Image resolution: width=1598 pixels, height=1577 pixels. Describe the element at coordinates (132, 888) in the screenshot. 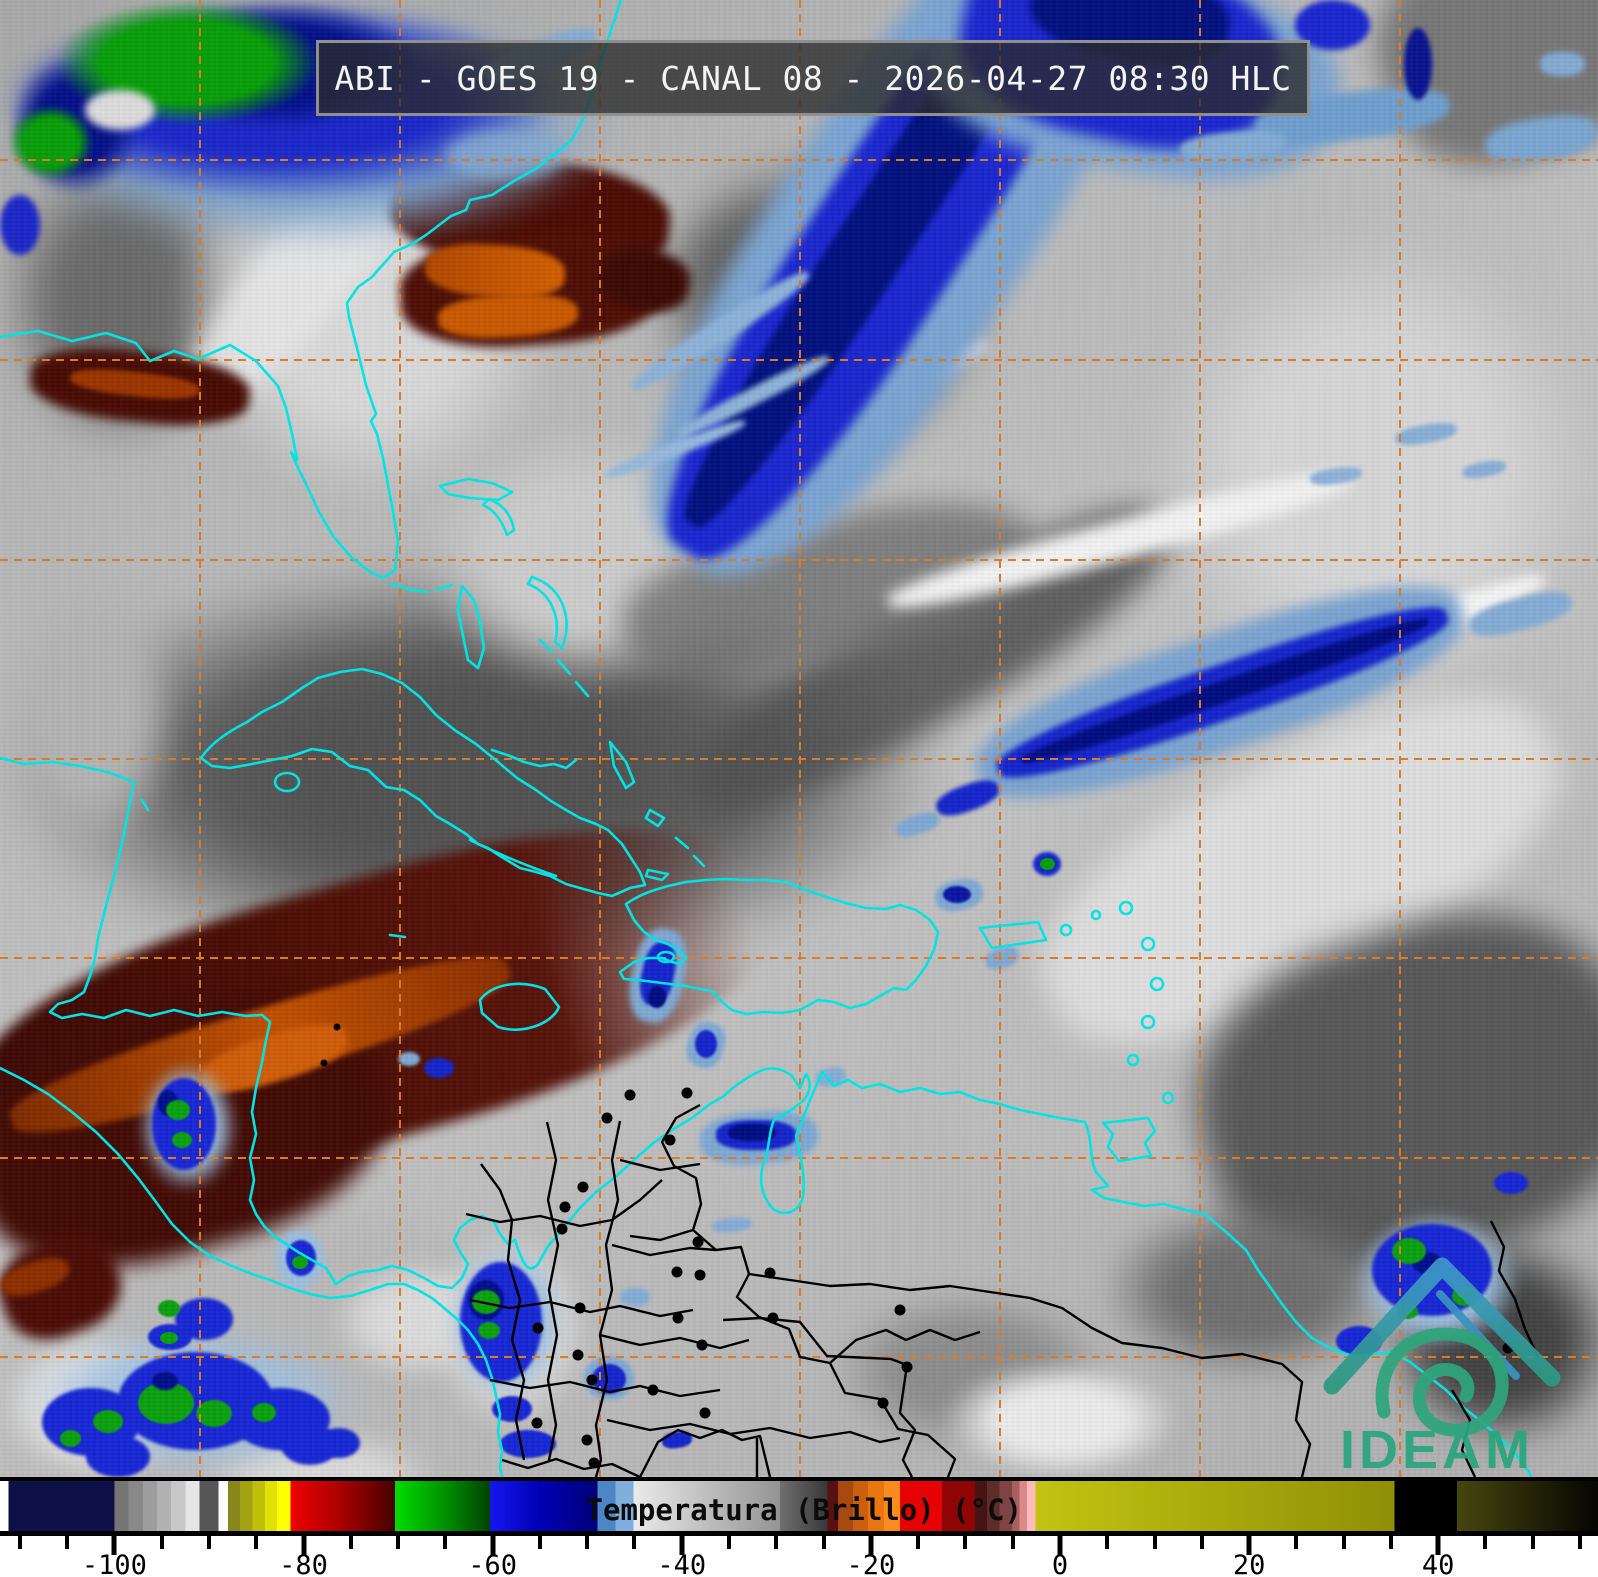

I see `coast-yucatan` at that location.